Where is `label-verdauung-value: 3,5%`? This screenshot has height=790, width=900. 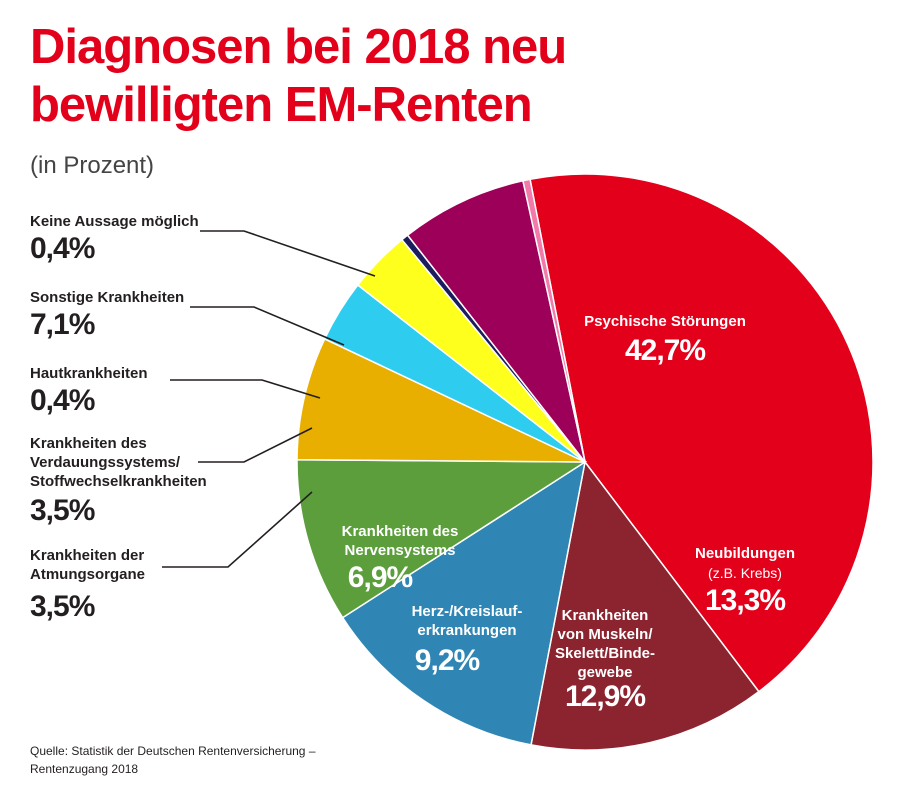
label-verdauung-value: 3,5% is located at coordinates (62, 510).